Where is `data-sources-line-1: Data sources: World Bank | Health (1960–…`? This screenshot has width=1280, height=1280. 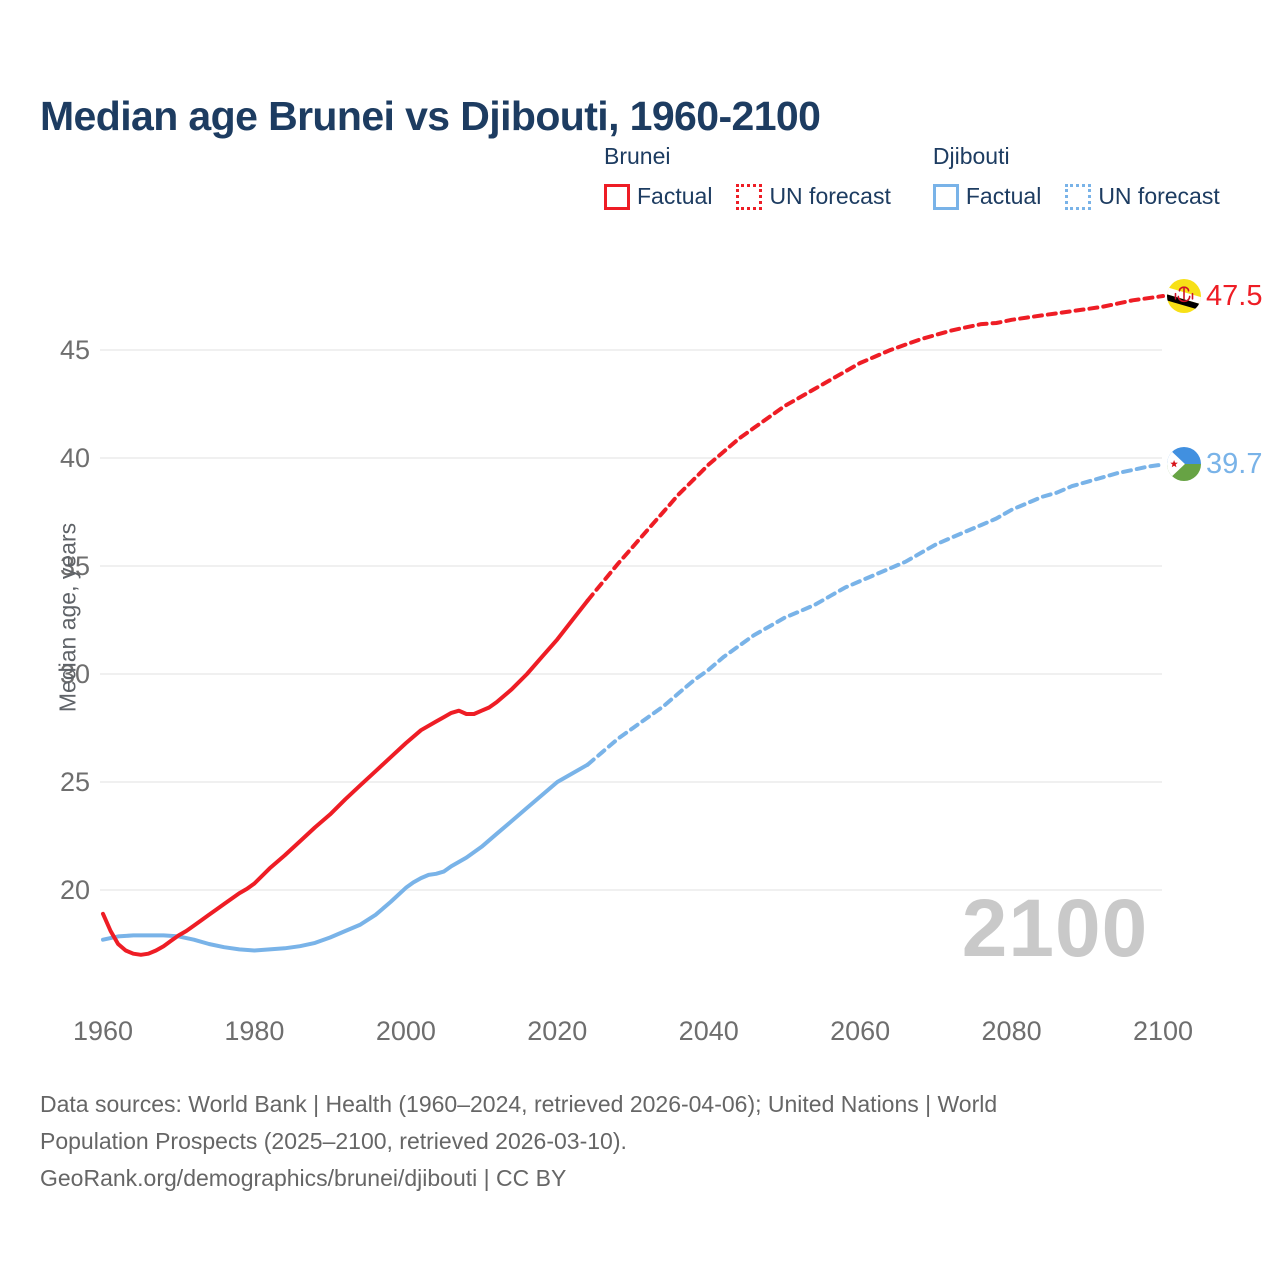
data-sources-line-1: Data sources: World Bank | Health (1960–… is located at coordinates (519, 1104).